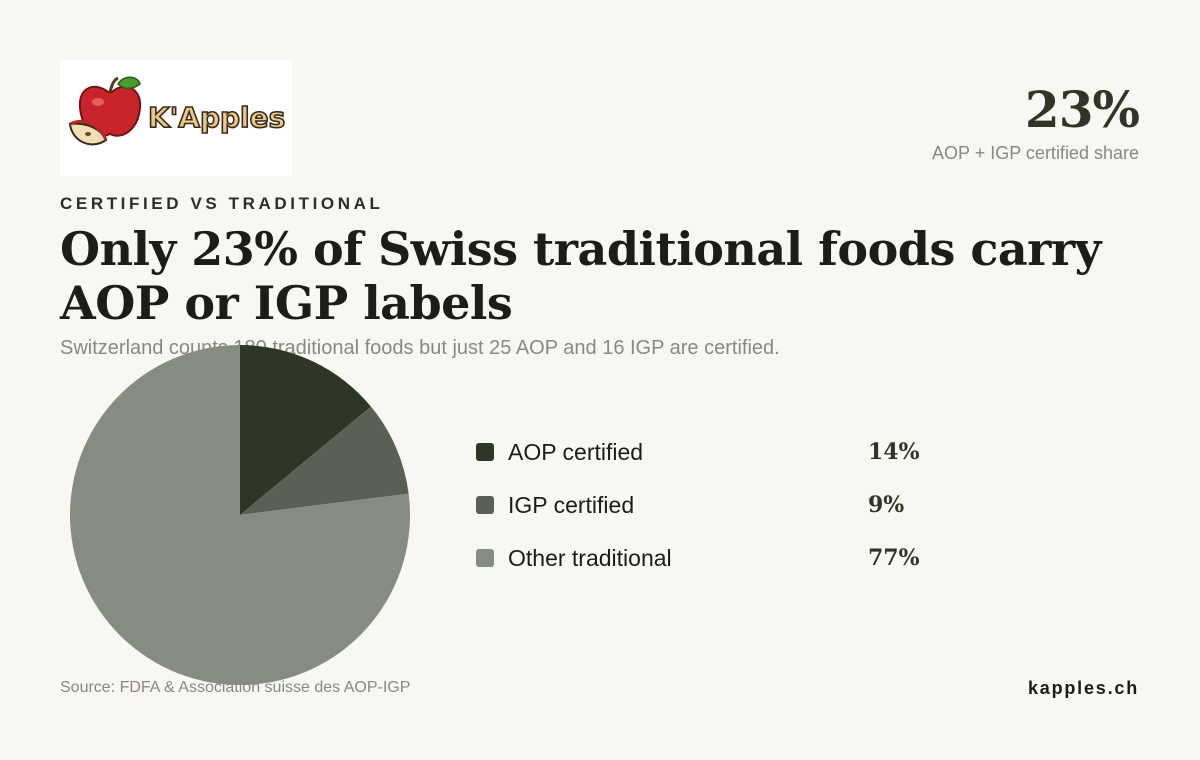  What do you see at coordinates (886, 505) in the screenshot?
I see `legend-value: 9%` at bounding box center [886, 505].